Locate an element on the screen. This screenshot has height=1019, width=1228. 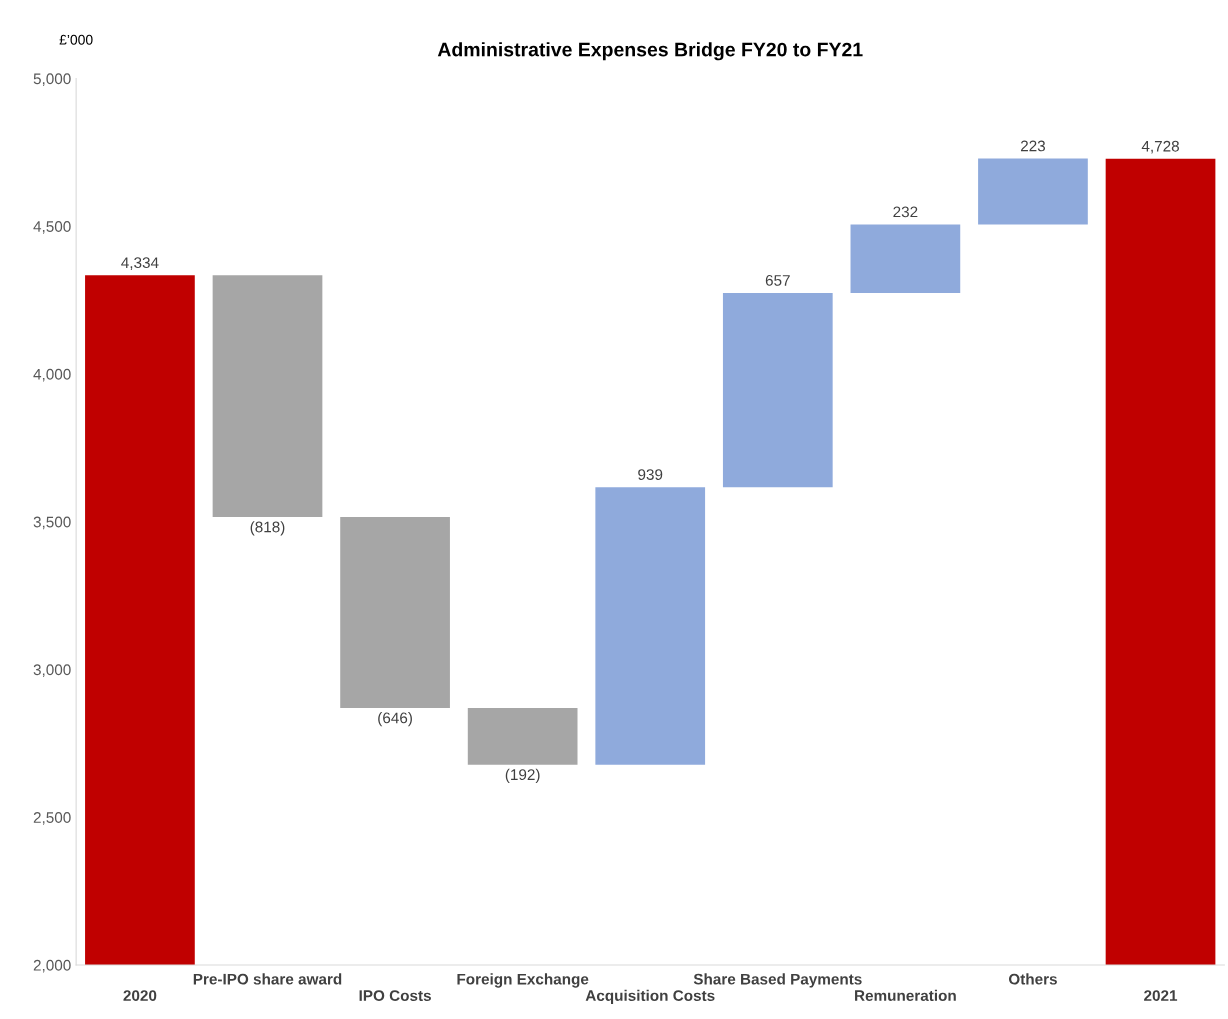
x-tick-label: IPO Costs is located at coordinates (395, 995).